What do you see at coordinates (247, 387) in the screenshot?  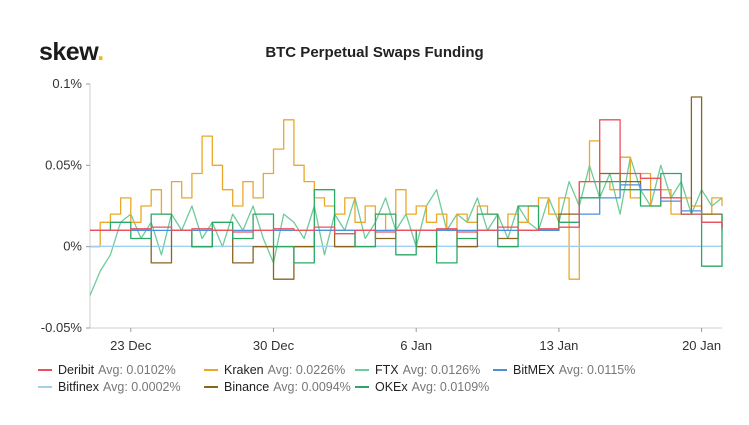 I see `legend-name: Binance` at bounding box center [247, 387].